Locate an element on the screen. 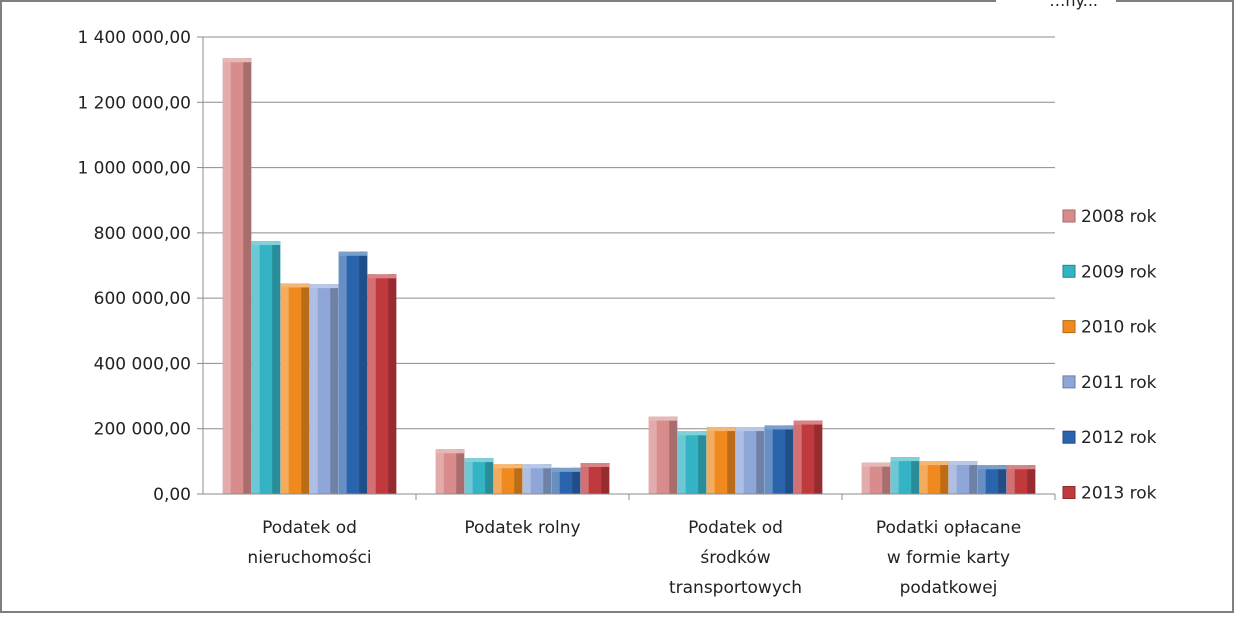  x-category-label: Podatek rolny is located at coordinates (522, 528).